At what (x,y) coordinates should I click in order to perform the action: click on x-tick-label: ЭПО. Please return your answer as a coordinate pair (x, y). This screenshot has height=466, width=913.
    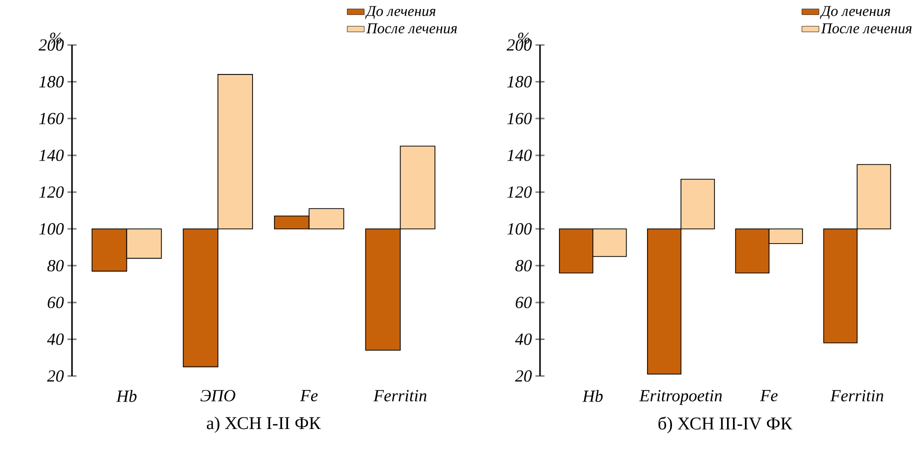
    Looking at the image, I should click on (218, 396).